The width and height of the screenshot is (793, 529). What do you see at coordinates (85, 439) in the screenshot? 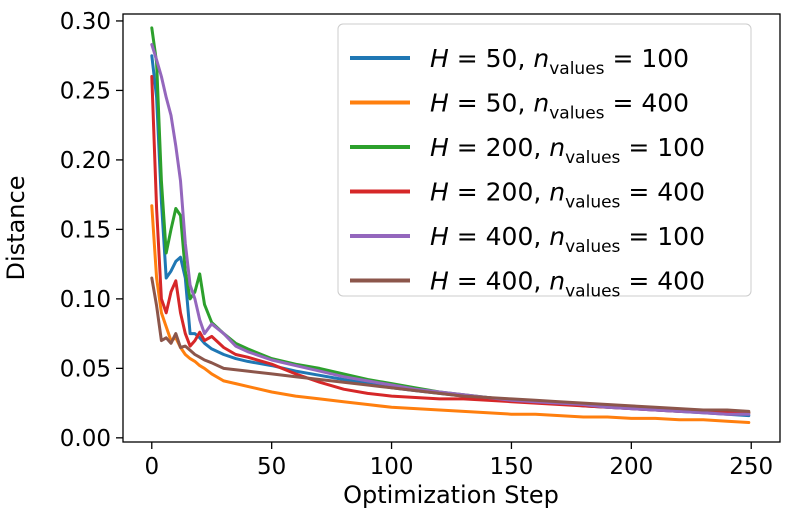
I see `y-tick-label: 0.00` at bounding box center [85, 439].